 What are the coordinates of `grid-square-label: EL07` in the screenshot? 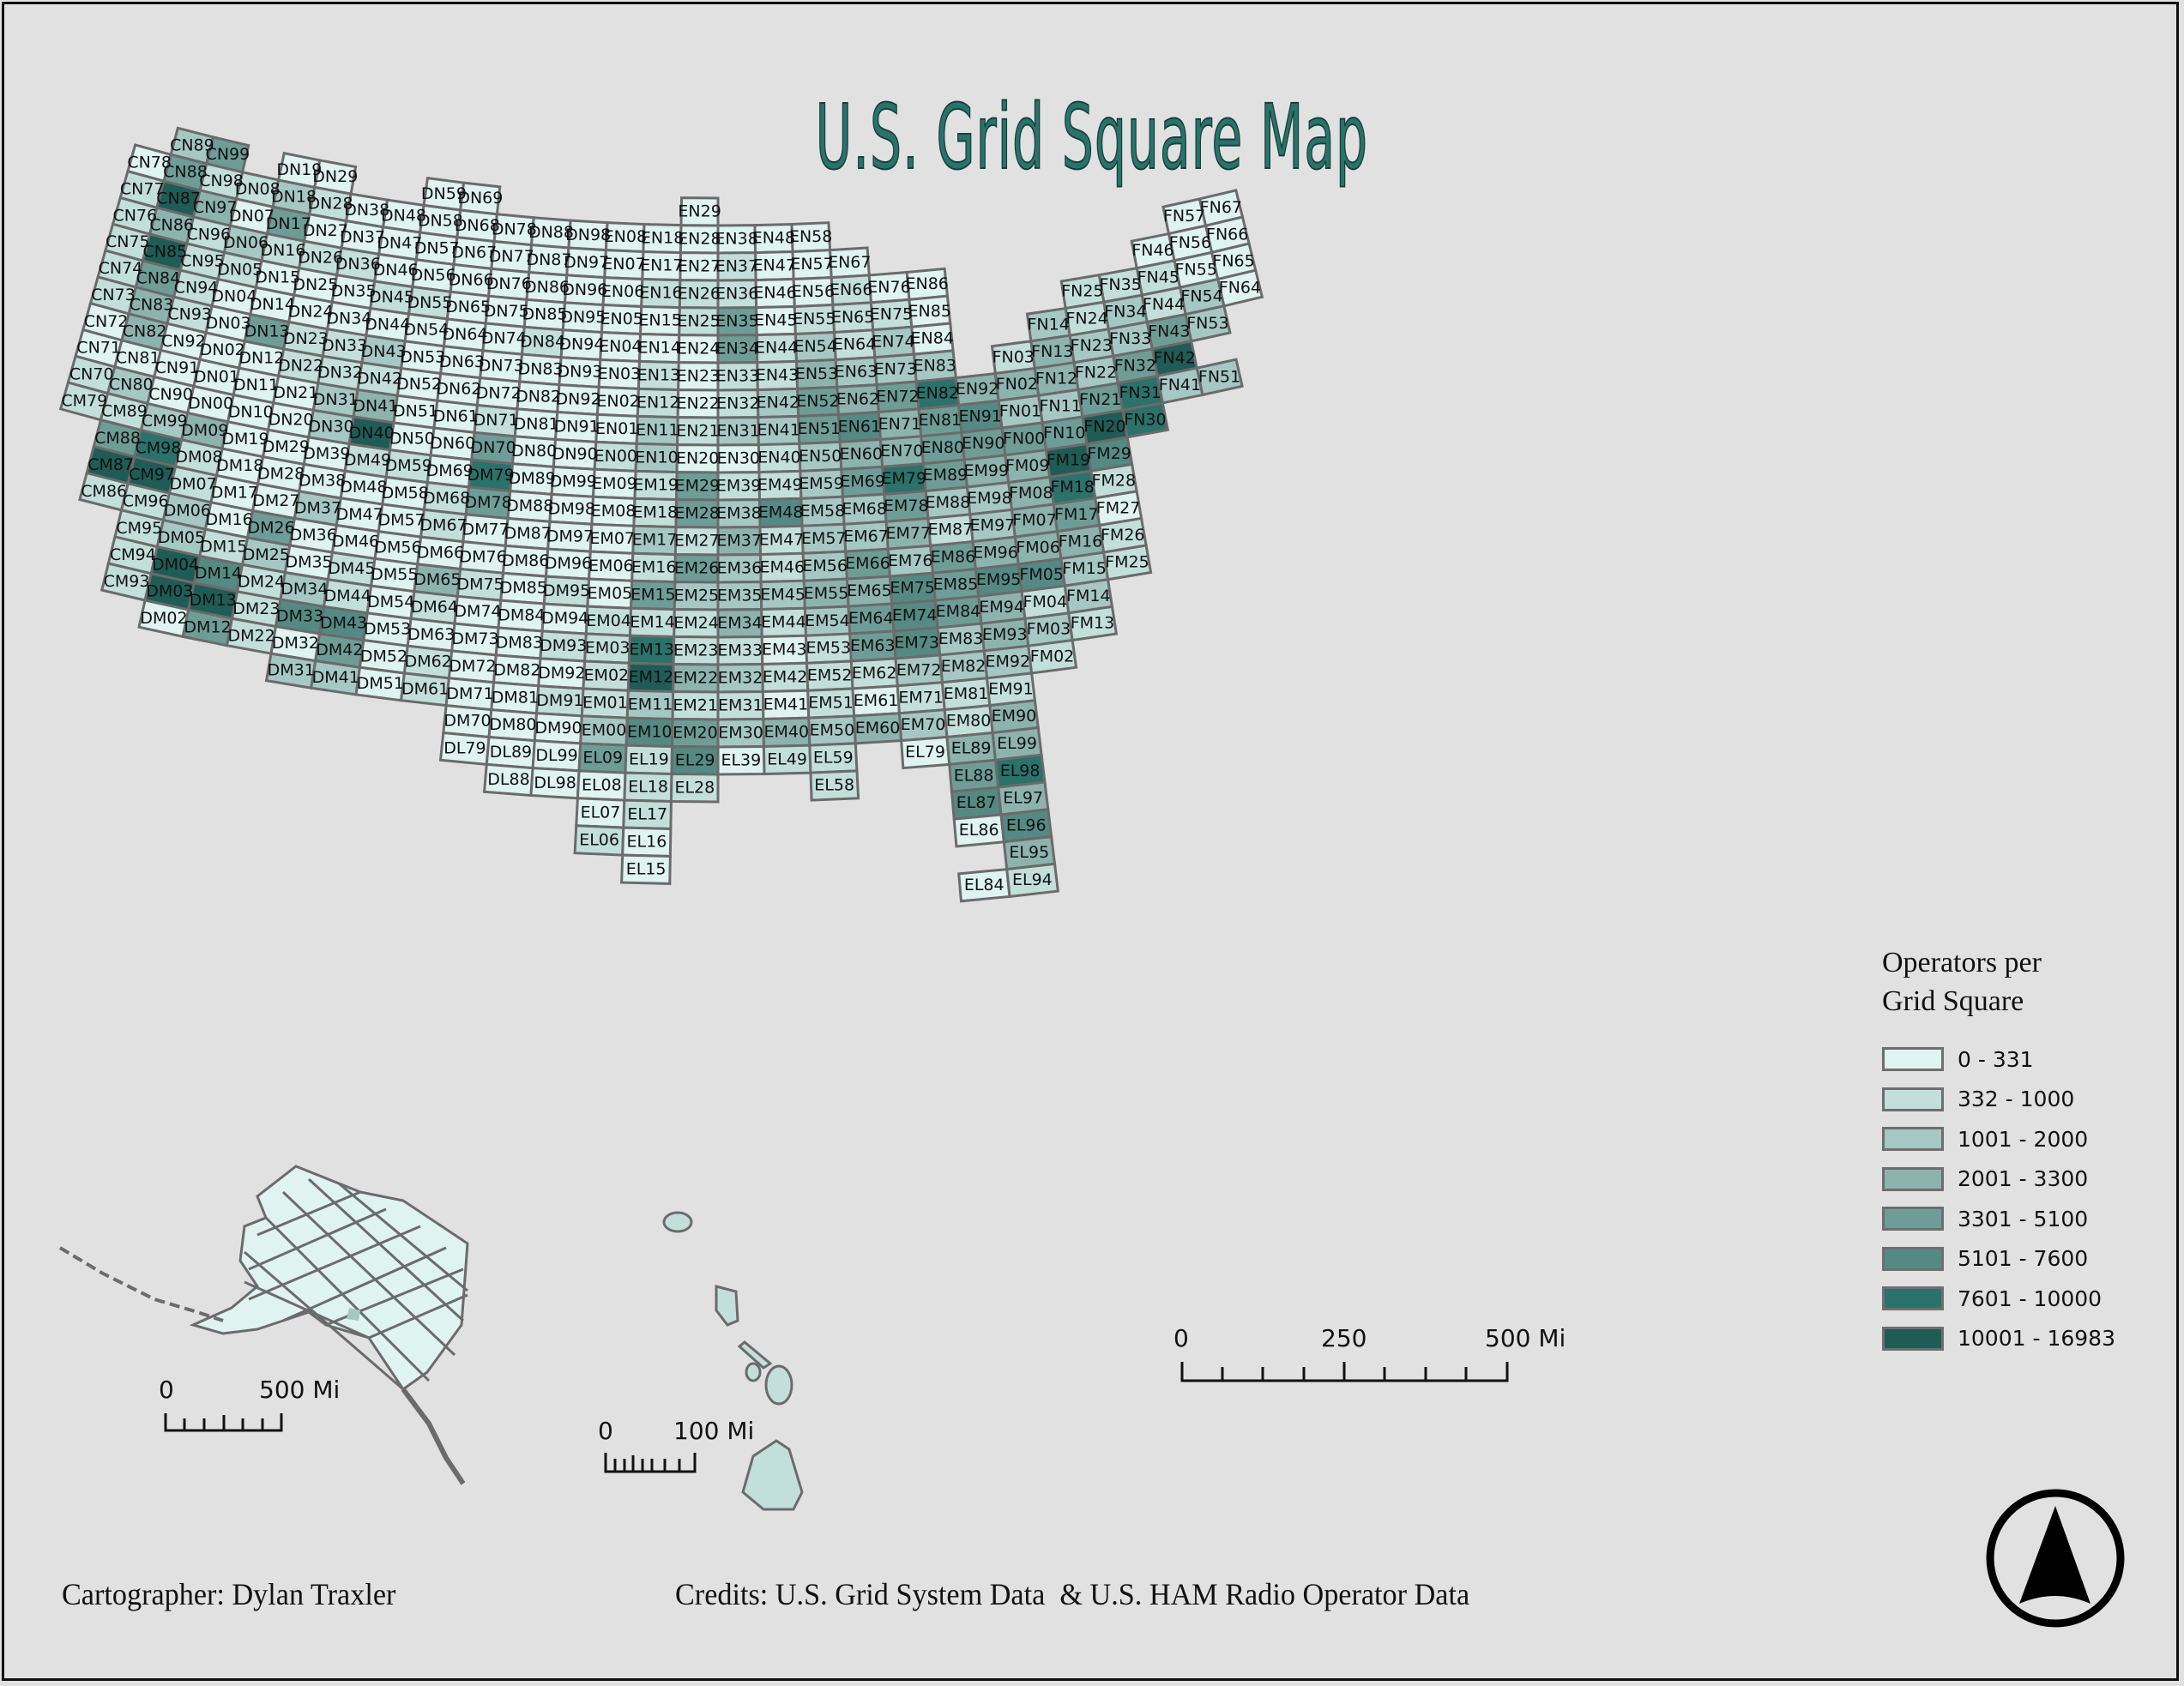 It's located at (601, 813).